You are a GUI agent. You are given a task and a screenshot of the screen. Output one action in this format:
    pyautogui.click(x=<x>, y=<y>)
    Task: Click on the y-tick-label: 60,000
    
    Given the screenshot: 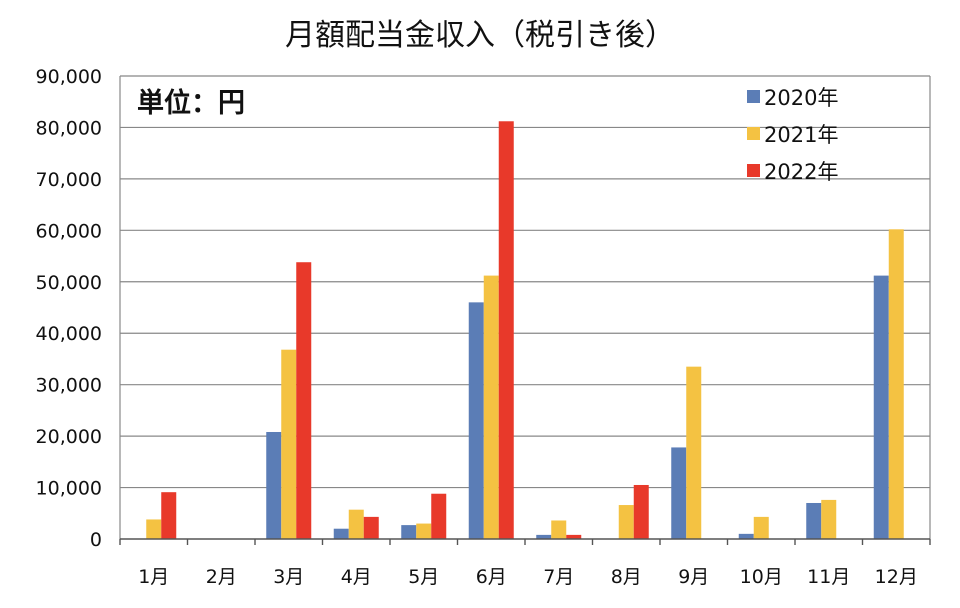 What is the action you would take?
    pyautogui.click(x=69, y=231)
    